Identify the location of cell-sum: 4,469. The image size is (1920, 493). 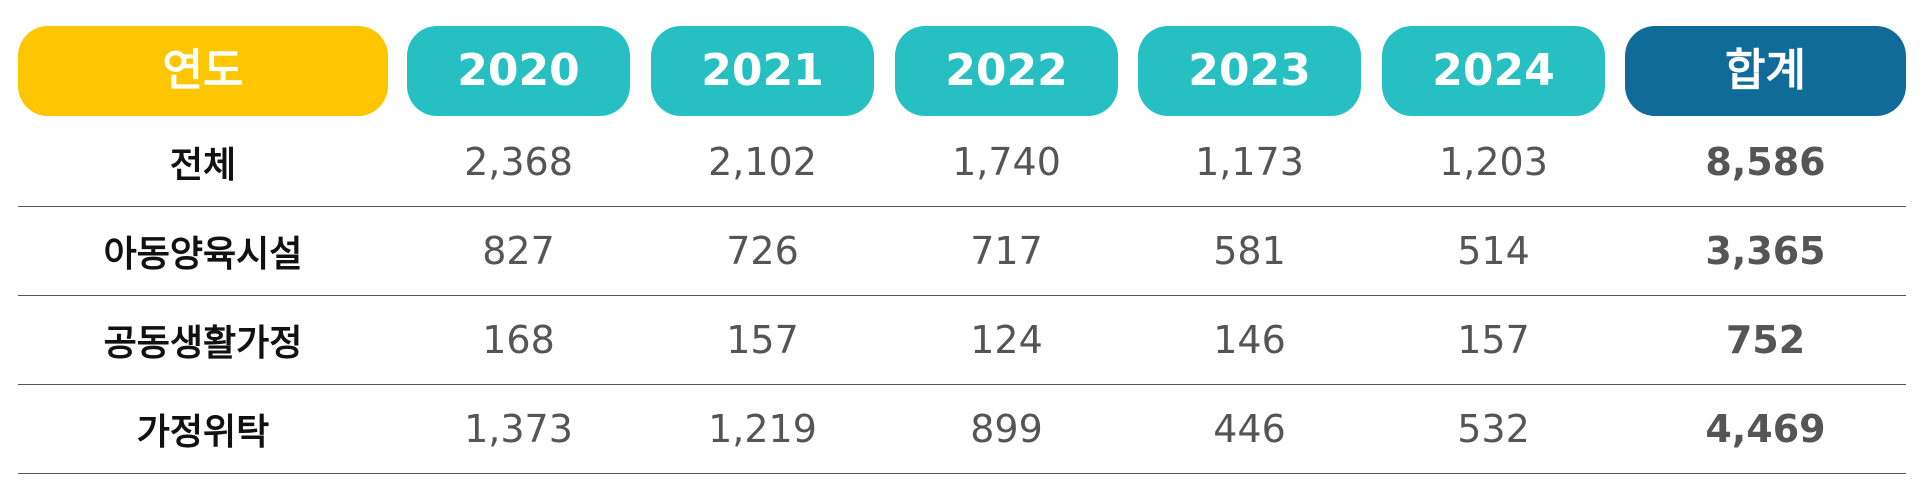
(1765, 429).